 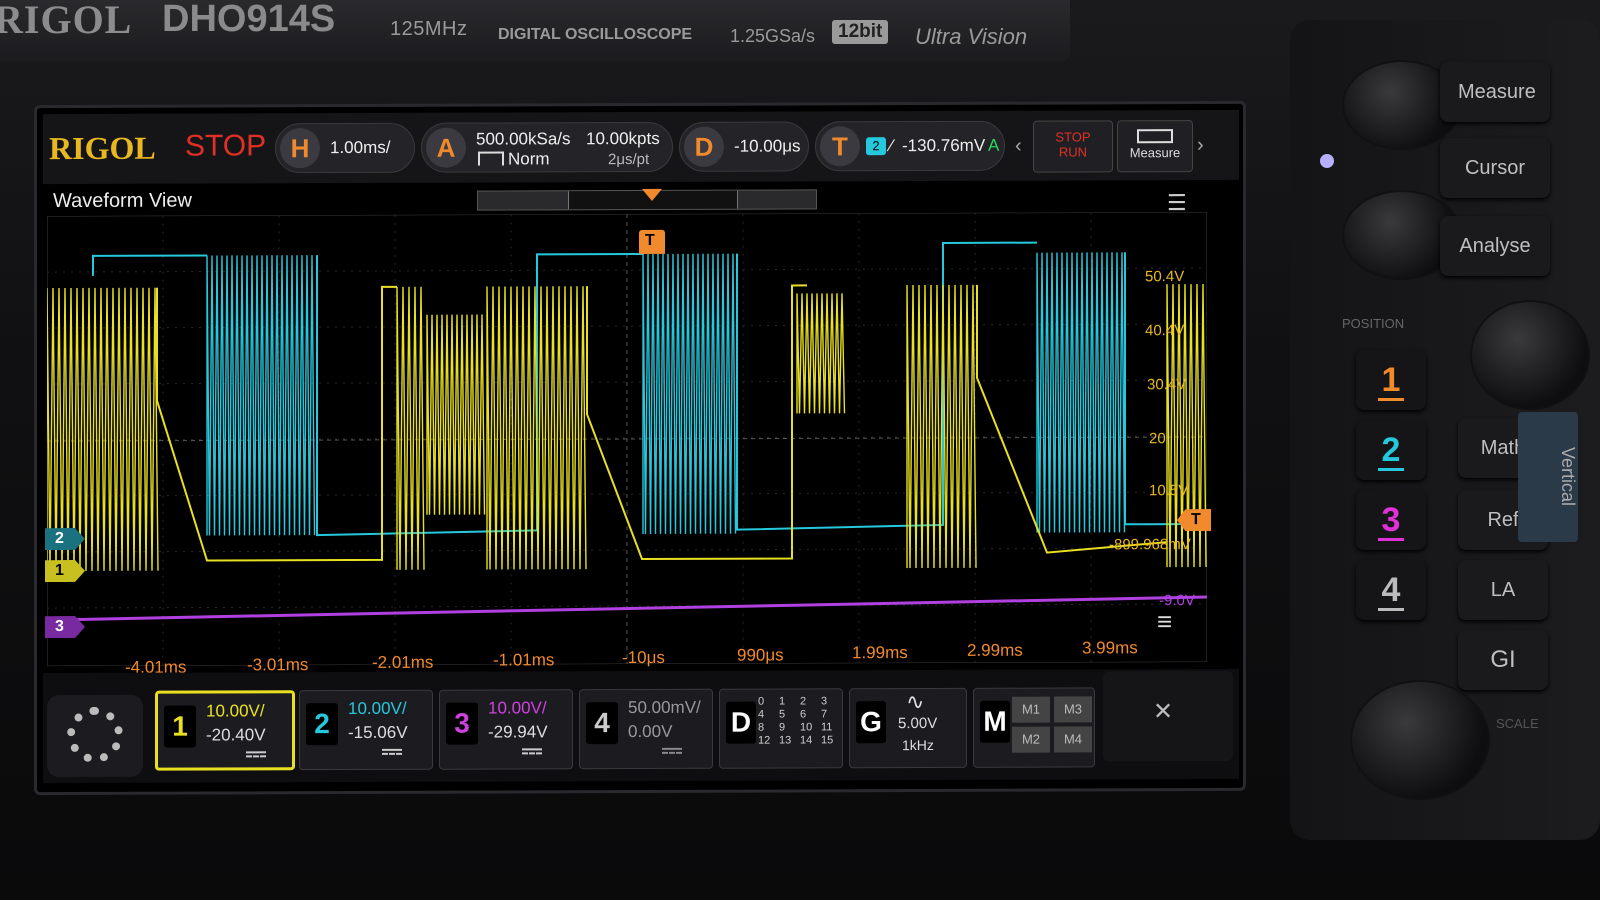 I want to click on digital-channel-9: 9, so click(x=782, y=727).